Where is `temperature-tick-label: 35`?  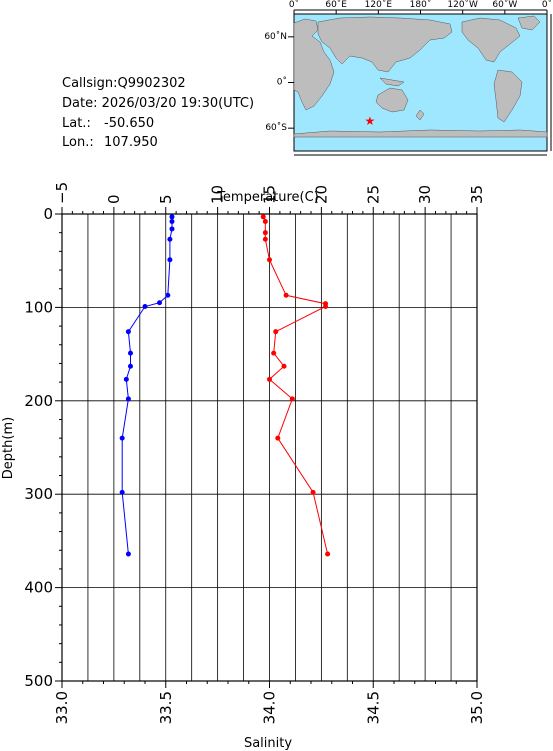
temperature-tick-label: 35 is located at coordinates (477, 194).